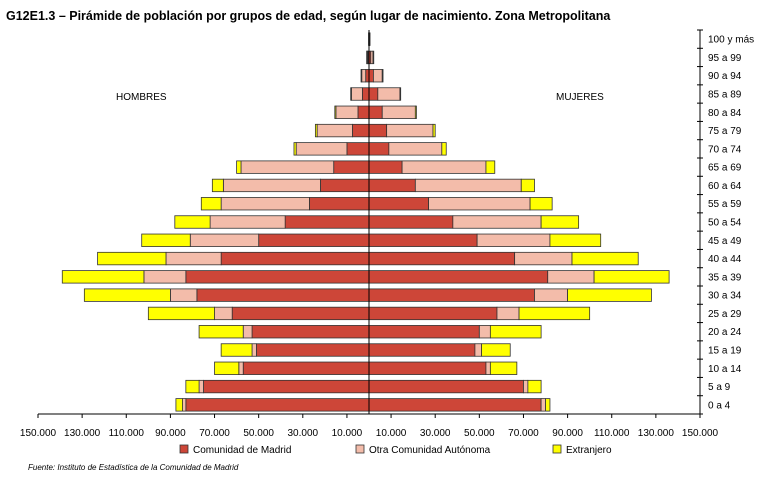  Describe the element at coordinates (214, 433) in the screenshot. I see `value-tick-label: 70.000` at that location.